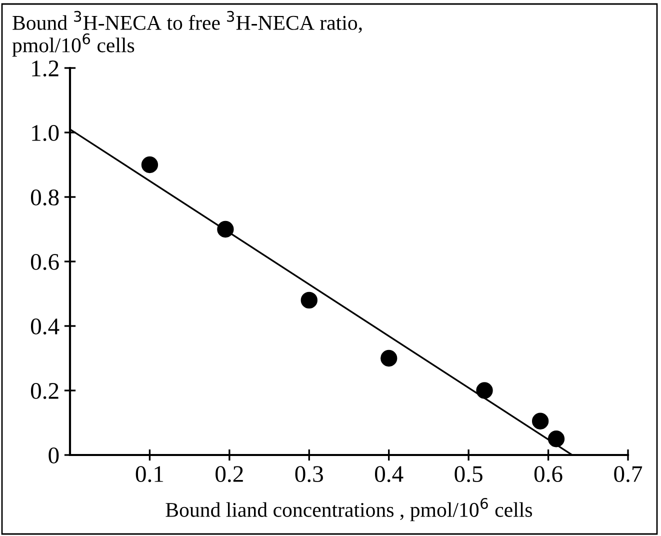 This screenshot has height=536, width=661. I want to click on y-tick-label: 0.8, so click(44, 197).